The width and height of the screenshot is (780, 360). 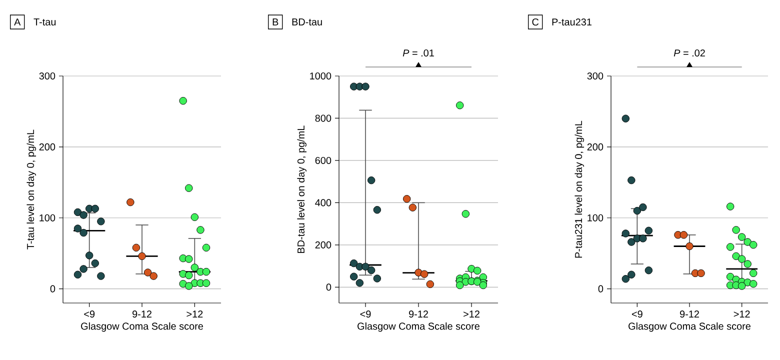 What do you see at coordinates (572, 22) in the screenshot?
I see `chart-title: P-tau231` at bounding box center [572, 22].